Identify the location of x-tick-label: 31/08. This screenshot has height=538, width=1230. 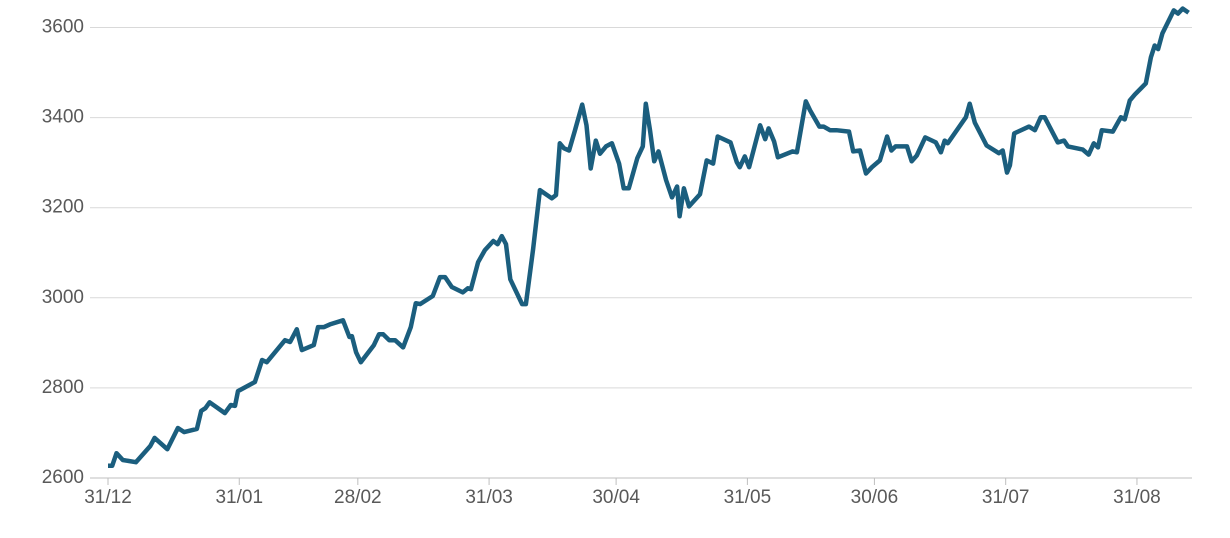
(1137, 497).